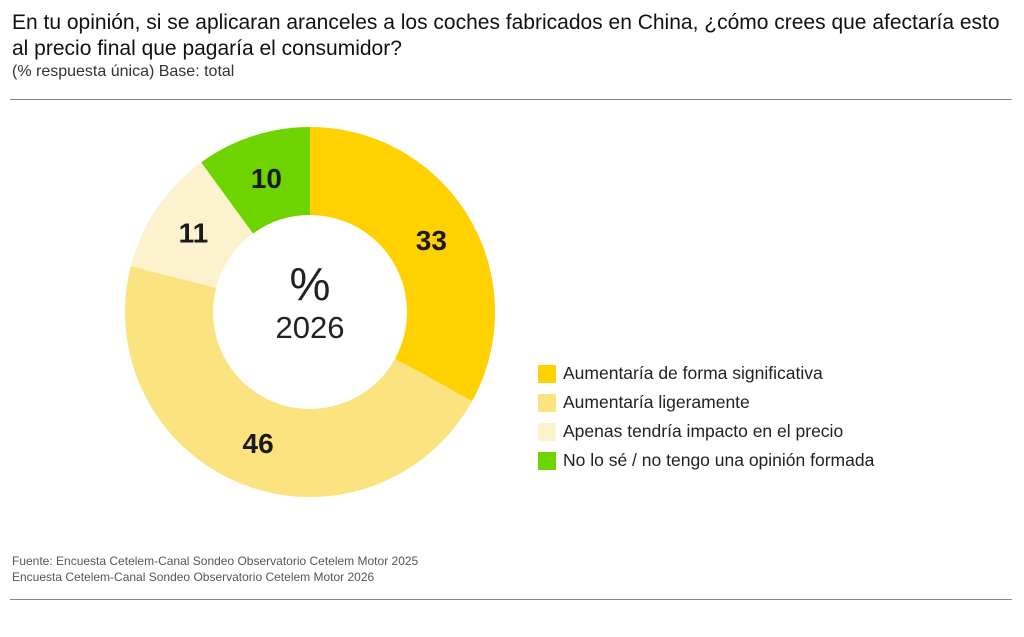 The height and width of the screenshot is (637, 1024). I want to click on donut-slice-no-lo-se-no-tengo-una-opinion-formada, so click(255, 180).